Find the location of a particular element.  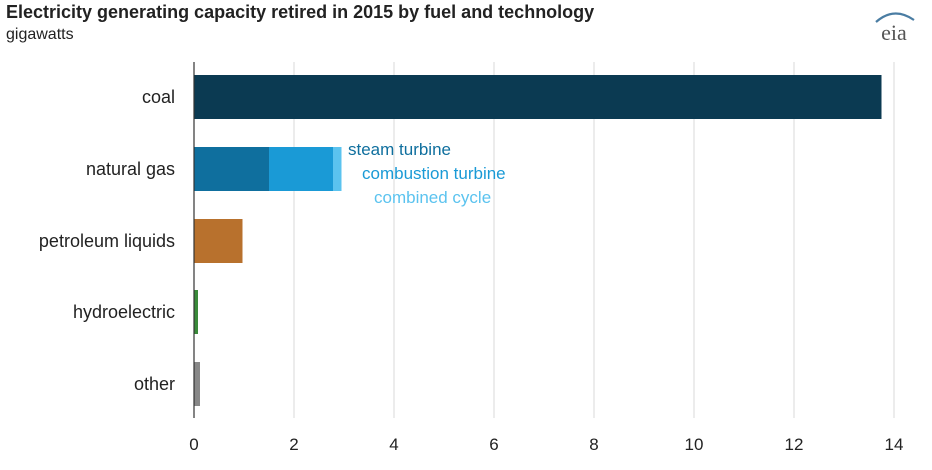

eia-logo: eia is located at coordinates (895, 28).